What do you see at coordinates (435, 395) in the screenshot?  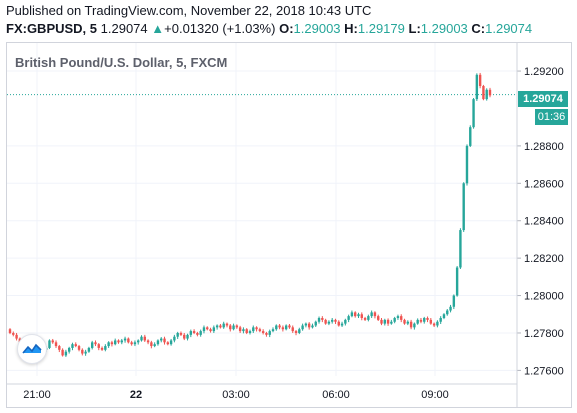 I see `x-tick-label: 09:00` at bounding box center [435, 395].